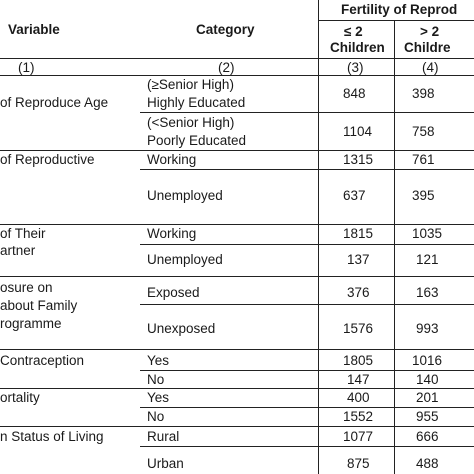  Describe the element at coordinates (31, 323) in the screenshot. I see `variable-label-line: rogramme` at that location.